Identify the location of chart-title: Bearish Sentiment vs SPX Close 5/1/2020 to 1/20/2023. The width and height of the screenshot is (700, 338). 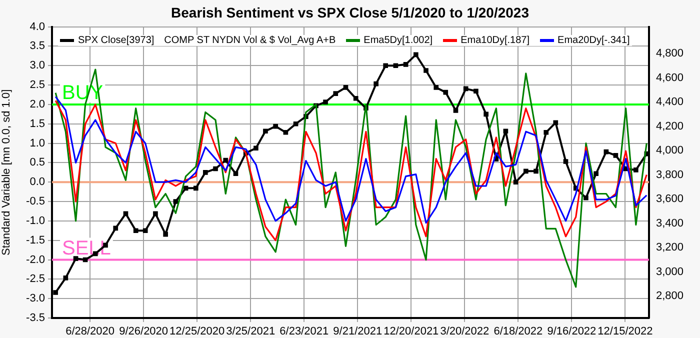
(350, 12).